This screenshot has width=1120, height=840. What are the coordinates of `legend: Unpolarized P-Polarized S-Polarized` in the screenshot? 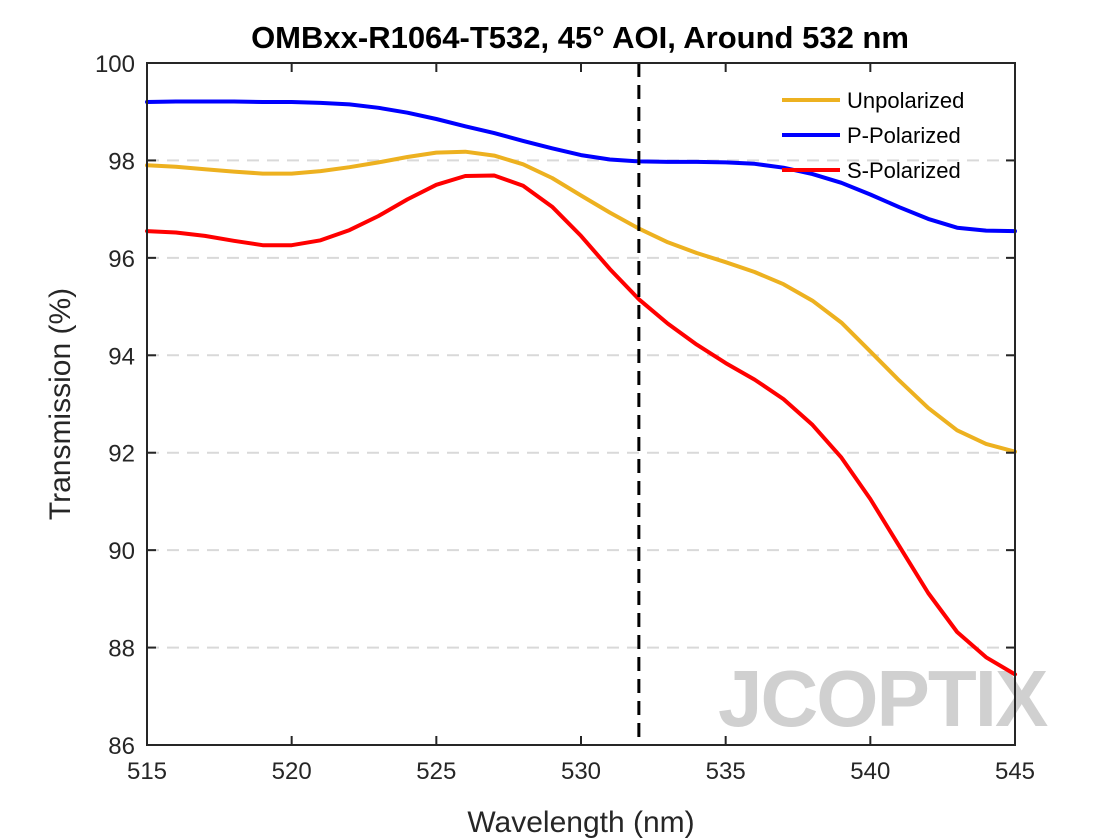 It's located at (873, 135).